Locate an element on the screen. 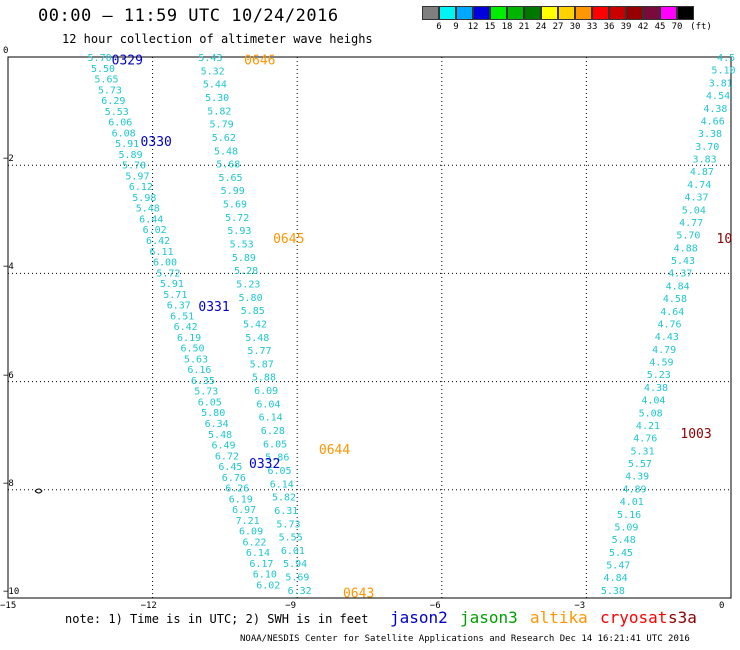  y-tick-label: −6 is located at coordinates (8, 375).